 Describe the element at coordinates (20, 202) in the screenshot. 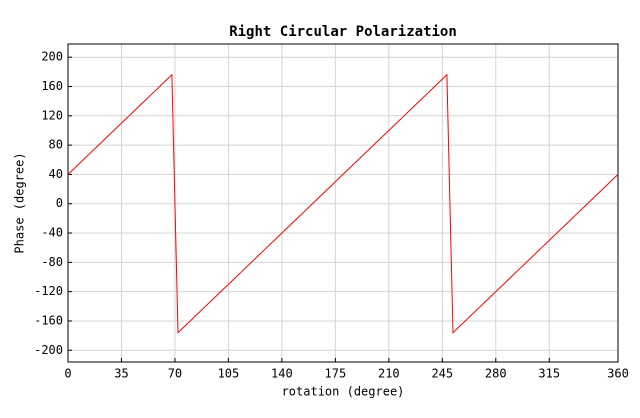

I see `y-axis-label: Phase (degree)` at that location.